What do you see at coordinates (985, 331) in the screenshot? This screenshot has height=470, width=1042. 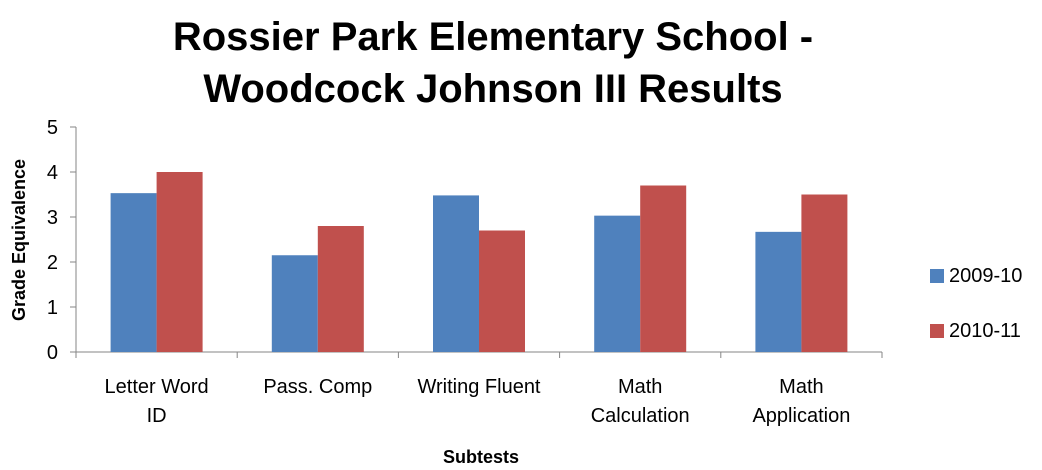 I see `legend-label-2010-11: 2010-11` at bounding box center [985, 331].